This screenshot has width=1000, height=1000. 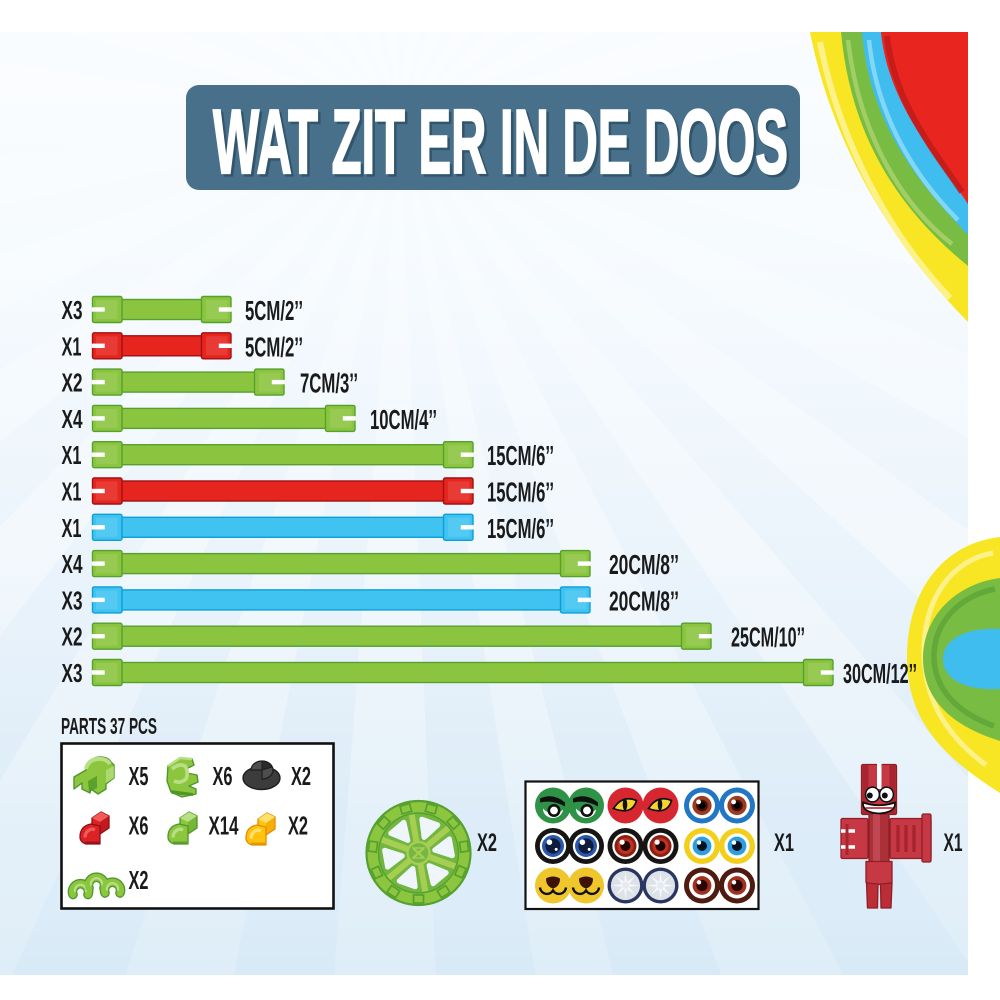 I want to click on svg-text: 7CM/3’’, so click(x=329, y=383).